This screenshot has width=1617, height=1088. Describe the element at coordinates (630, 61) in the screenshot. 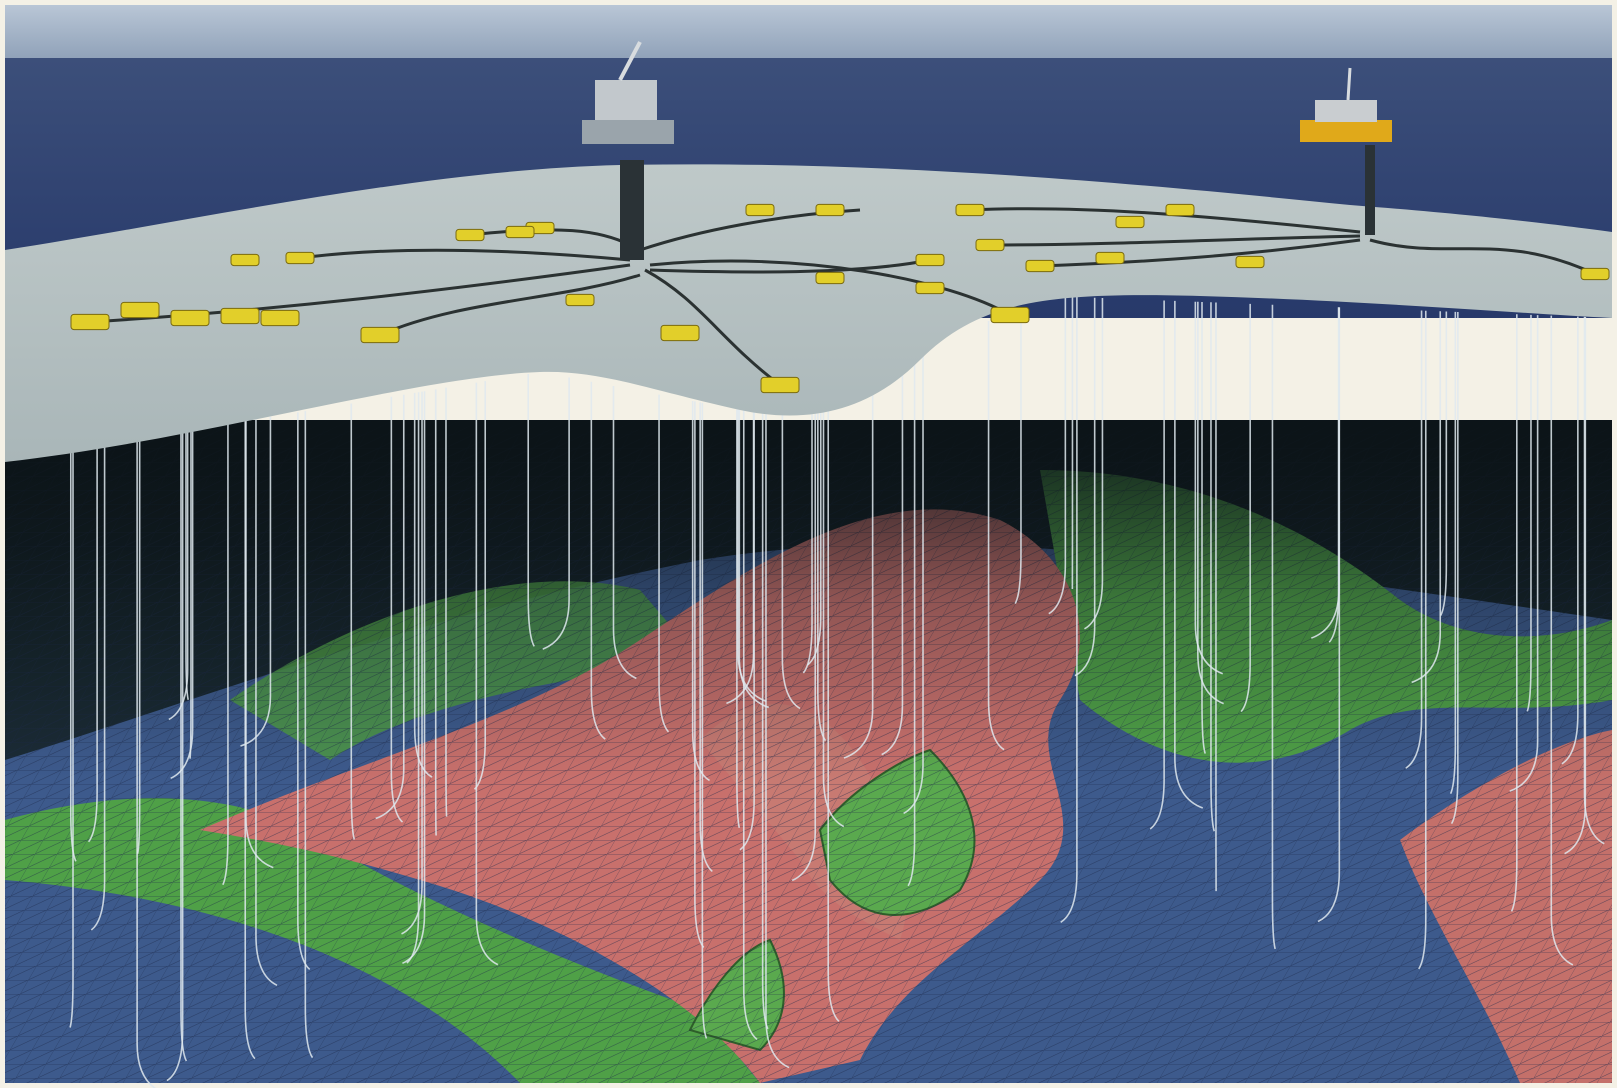

I see `platform-crane` at that location.